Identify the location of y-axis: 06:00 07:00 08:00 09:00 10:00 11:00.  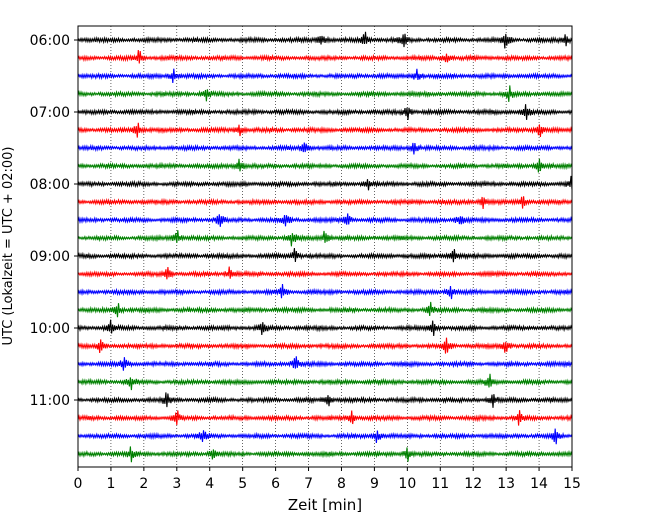
(54, 221).